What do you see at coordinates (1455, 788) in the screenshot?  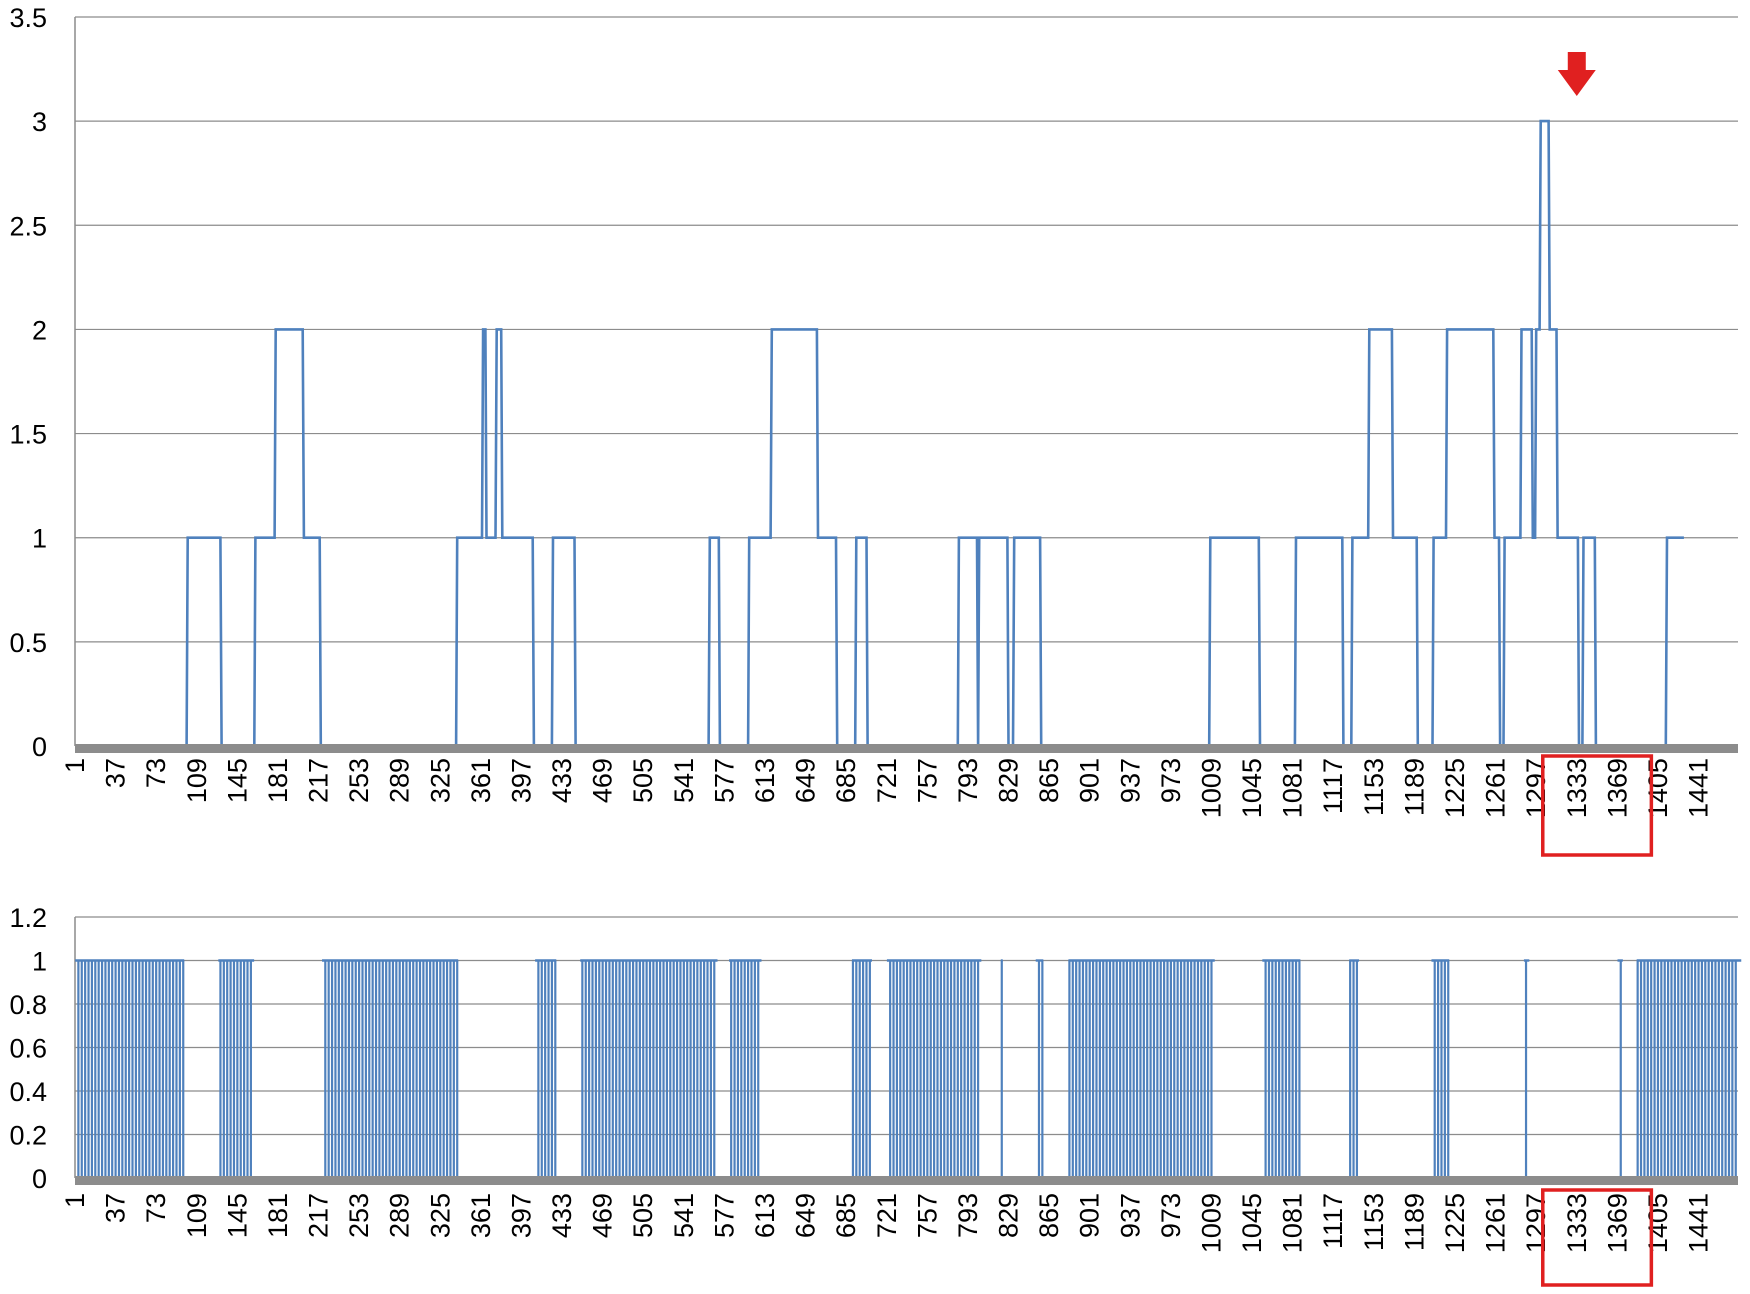 I see `x-tick-label: 1225` at bounding box center [1455, 788].